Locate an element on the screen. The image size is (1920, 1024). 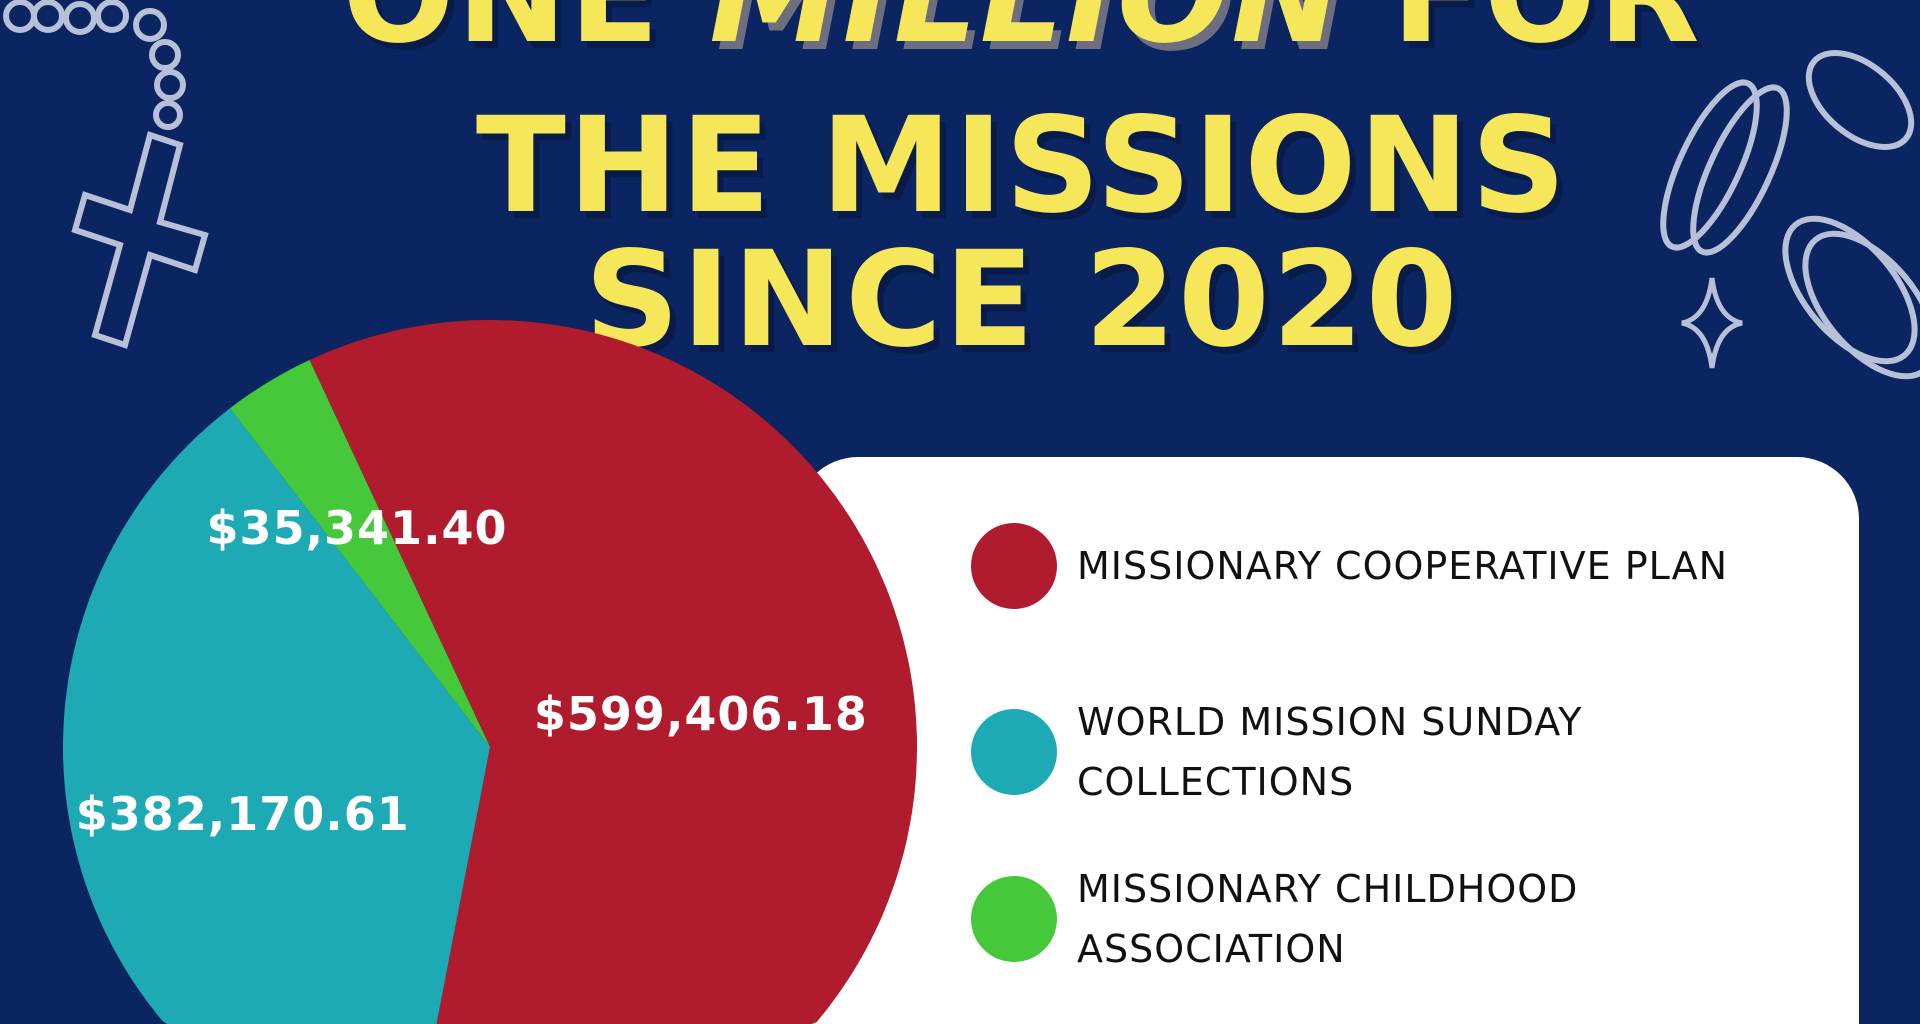
legend-label: WORLD MISSION SUNDAY COLLECTIONS is located at coordinates (1330, 752).